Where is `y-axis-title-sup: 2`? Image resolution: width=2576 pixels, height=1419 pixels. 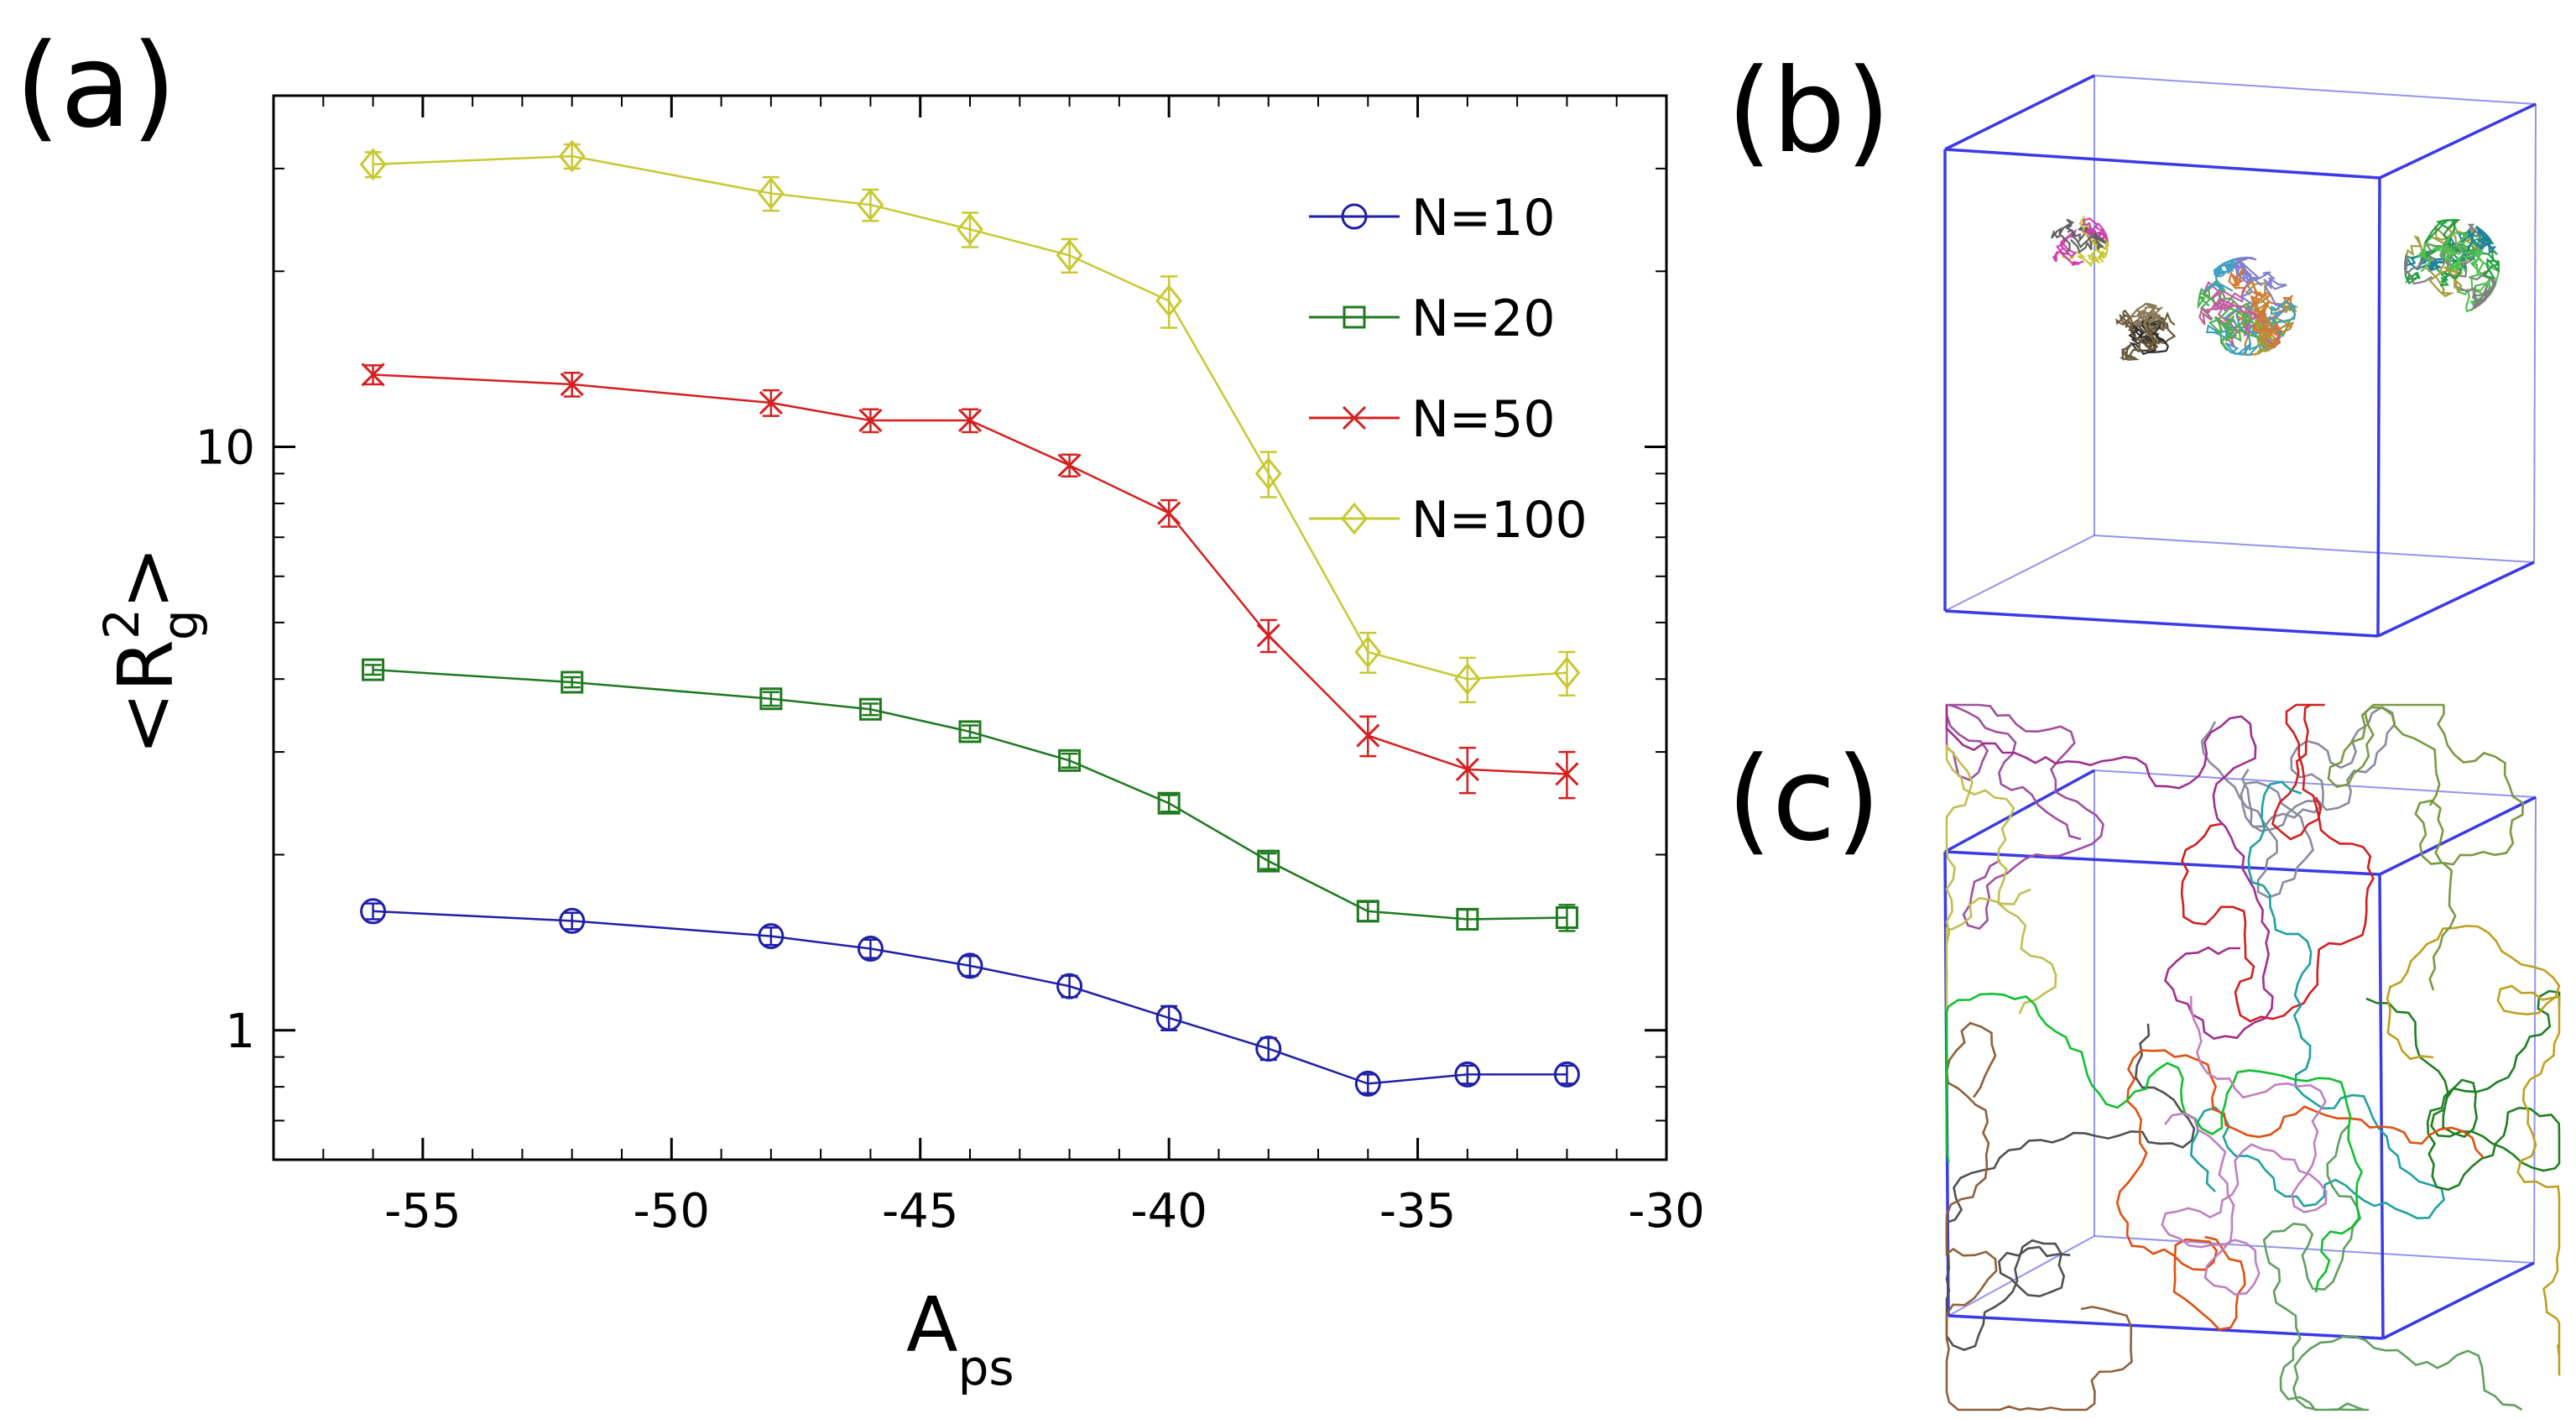
y-axis-title-sup: 2 is located at coordinates (121, 624).